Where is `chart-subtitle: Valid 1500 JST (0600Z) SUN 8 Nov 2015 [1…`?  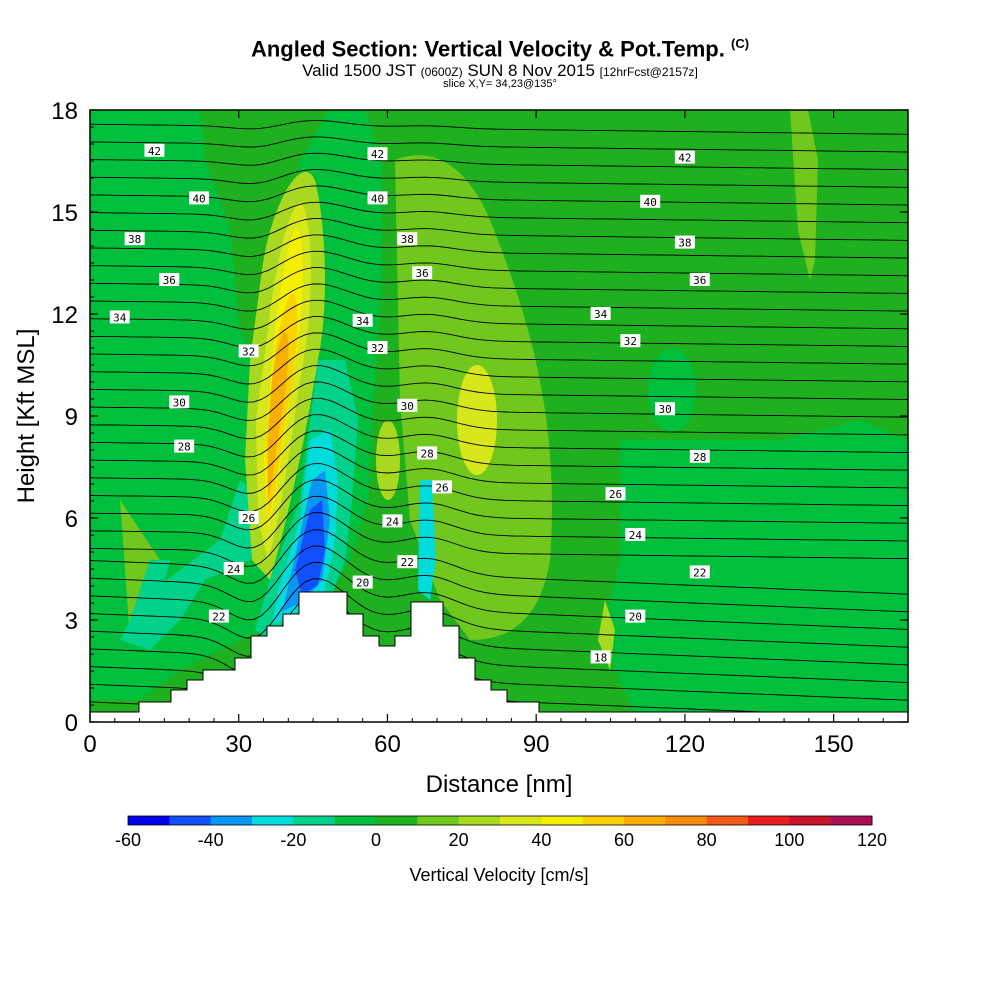
chart-subtitle: Valid 1500 JST (0600Z) SUN 8 Nov 2015 [1… is located at coordinates (500, 70).